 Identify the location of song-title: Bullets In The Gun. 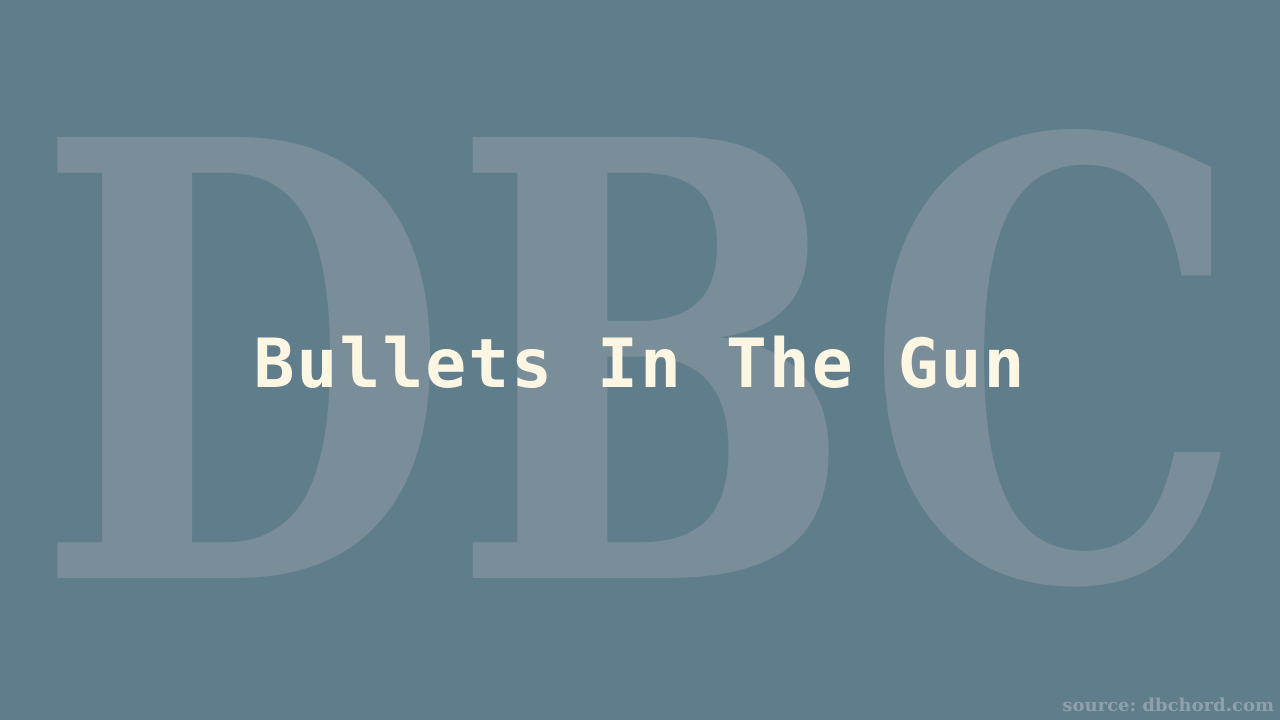
(640, 364).